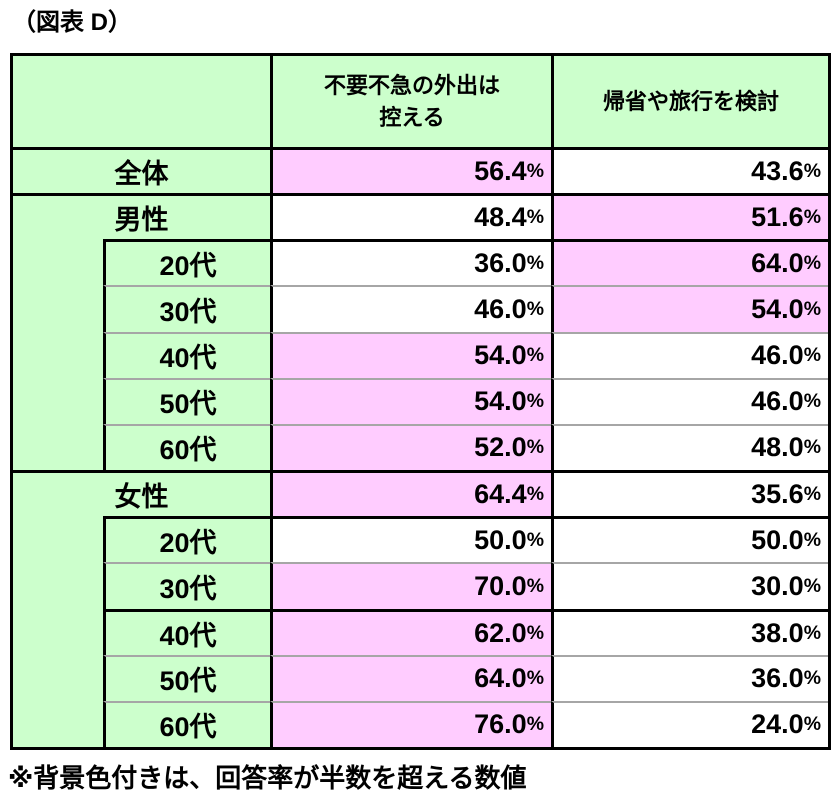  Describe the element at coordinates (410, 539) in the screenshot. I see `cell-refrain-value: 50.0%` at that location.